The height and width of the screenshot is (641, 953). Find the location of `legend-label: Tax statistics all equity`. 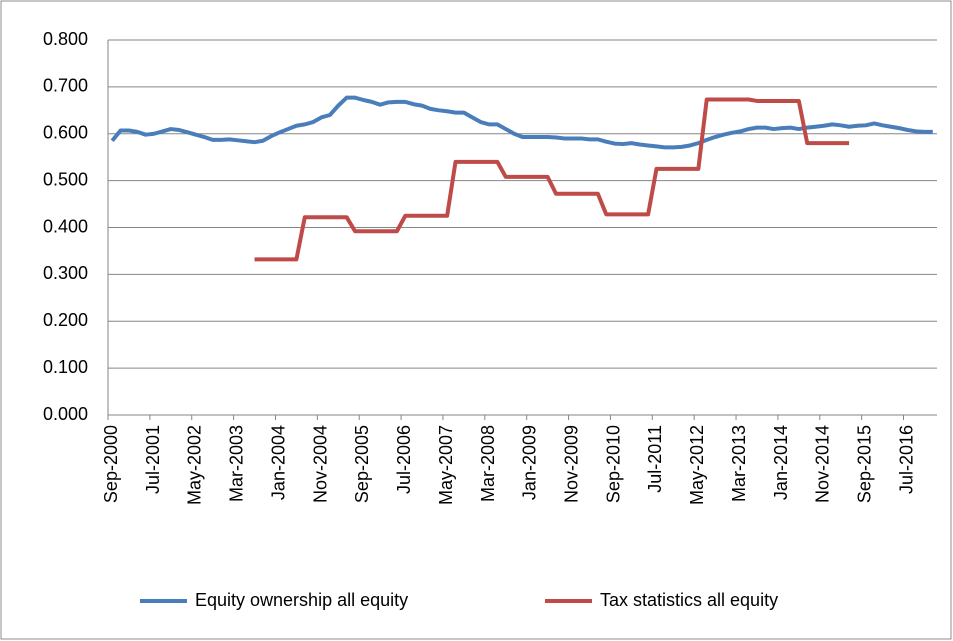

legend-label: Tax statistics all equity is located at coordinates (689, 600).